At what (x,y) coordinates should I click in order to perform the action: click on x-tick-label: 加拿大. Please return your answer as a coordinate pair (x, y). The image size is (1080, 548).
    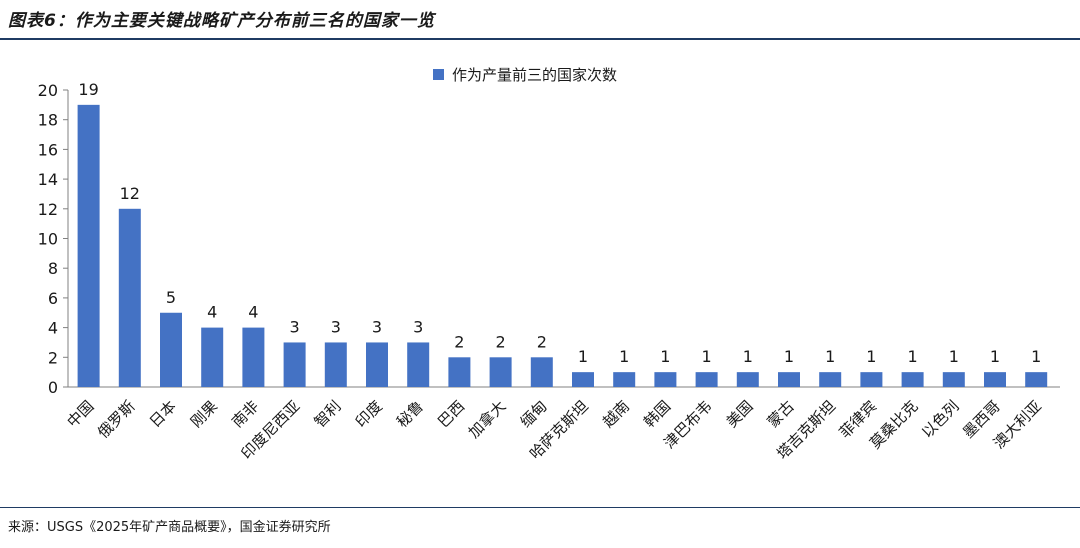
    Looking at the image, I should click on (487, 419).